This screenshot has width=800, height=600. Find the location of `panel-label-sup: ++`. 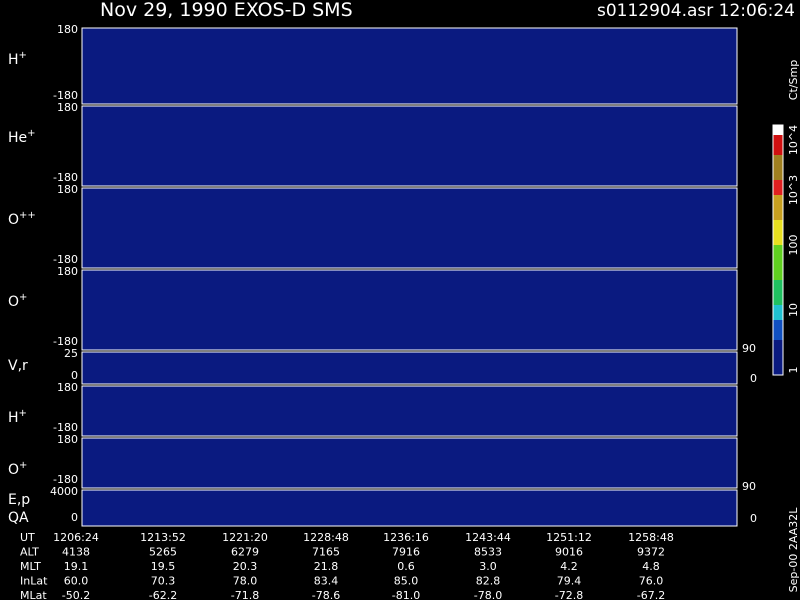

panel-label-sup: ++ is located at coordinates (27, 215).